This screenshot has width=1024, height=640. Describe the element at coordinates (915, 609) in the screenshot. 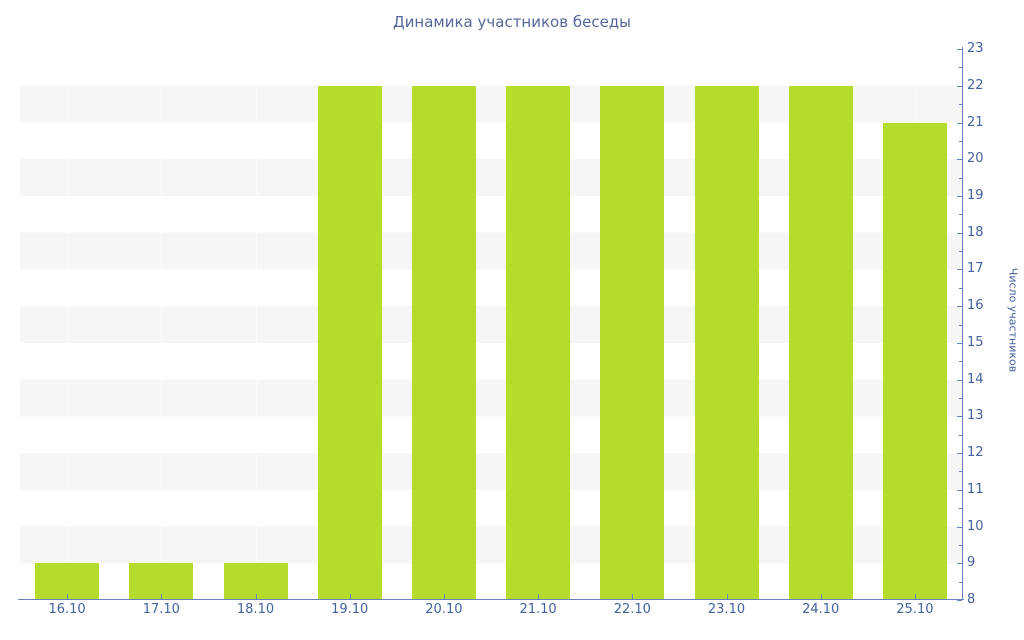

I see `x-tick-label: 25.10` at that location.